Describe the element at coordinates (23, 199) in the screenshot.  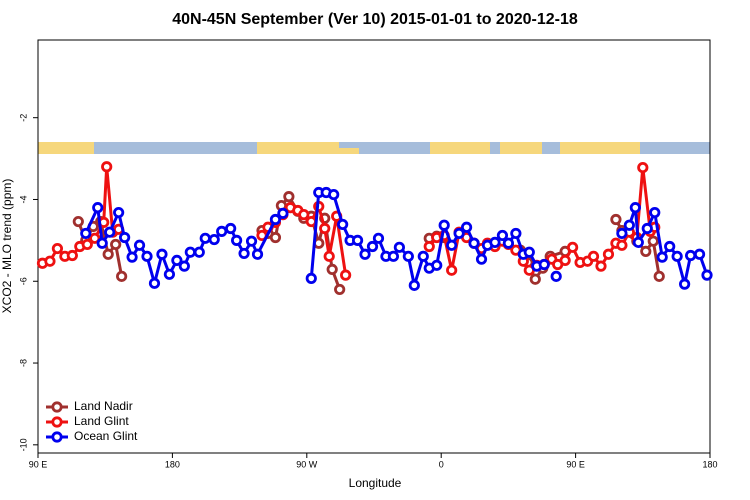
I see `y-tick-label: -4` at that location.